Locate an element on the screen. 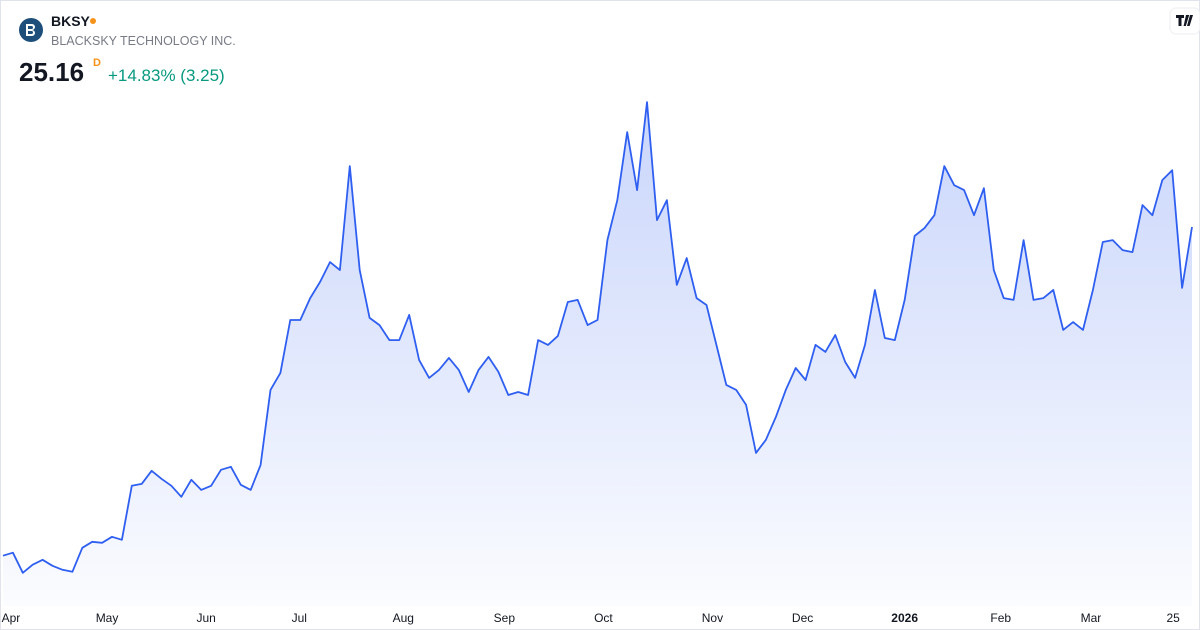  logo-glyph is located at coordinates (30, 30).